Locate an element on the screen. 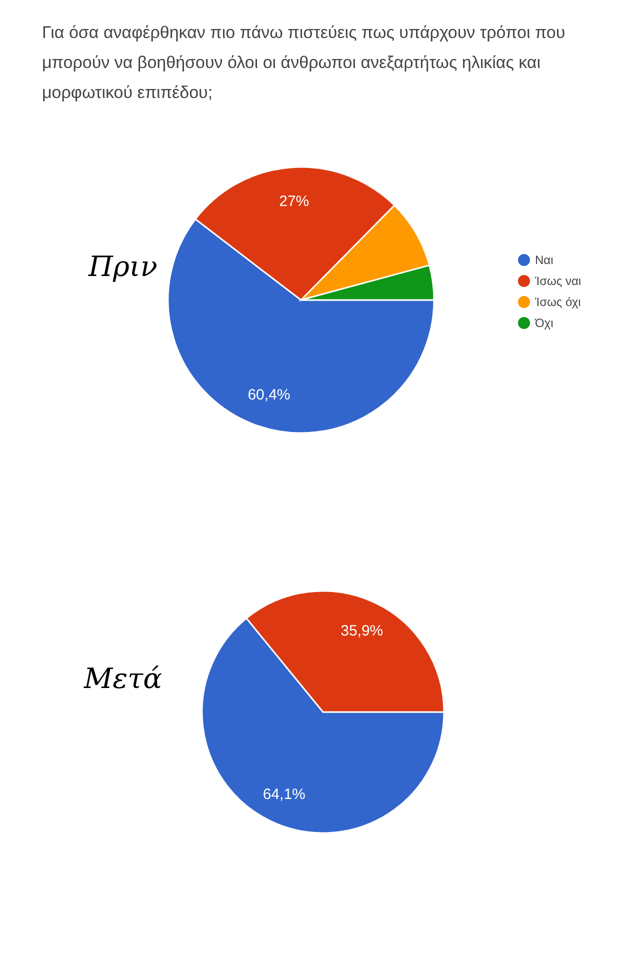 This screenshot has height=960, width=640. text: Μετά is located at coordinates (122, 678).